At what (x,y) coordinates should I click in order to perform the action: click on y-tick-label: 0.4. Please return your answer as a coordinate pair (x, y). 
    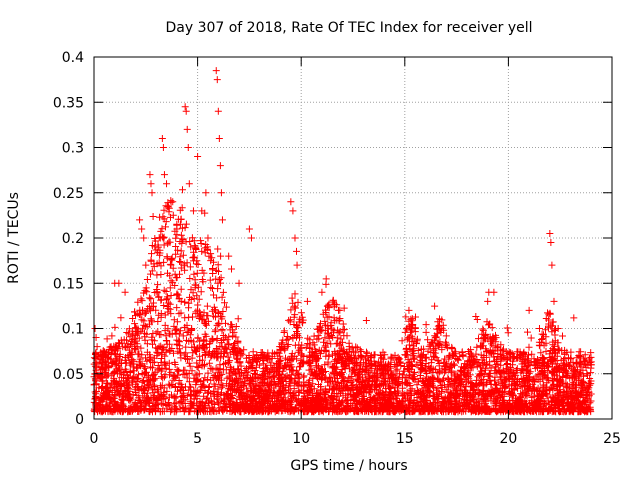
    Looking at the image, I should click on (73, 58).